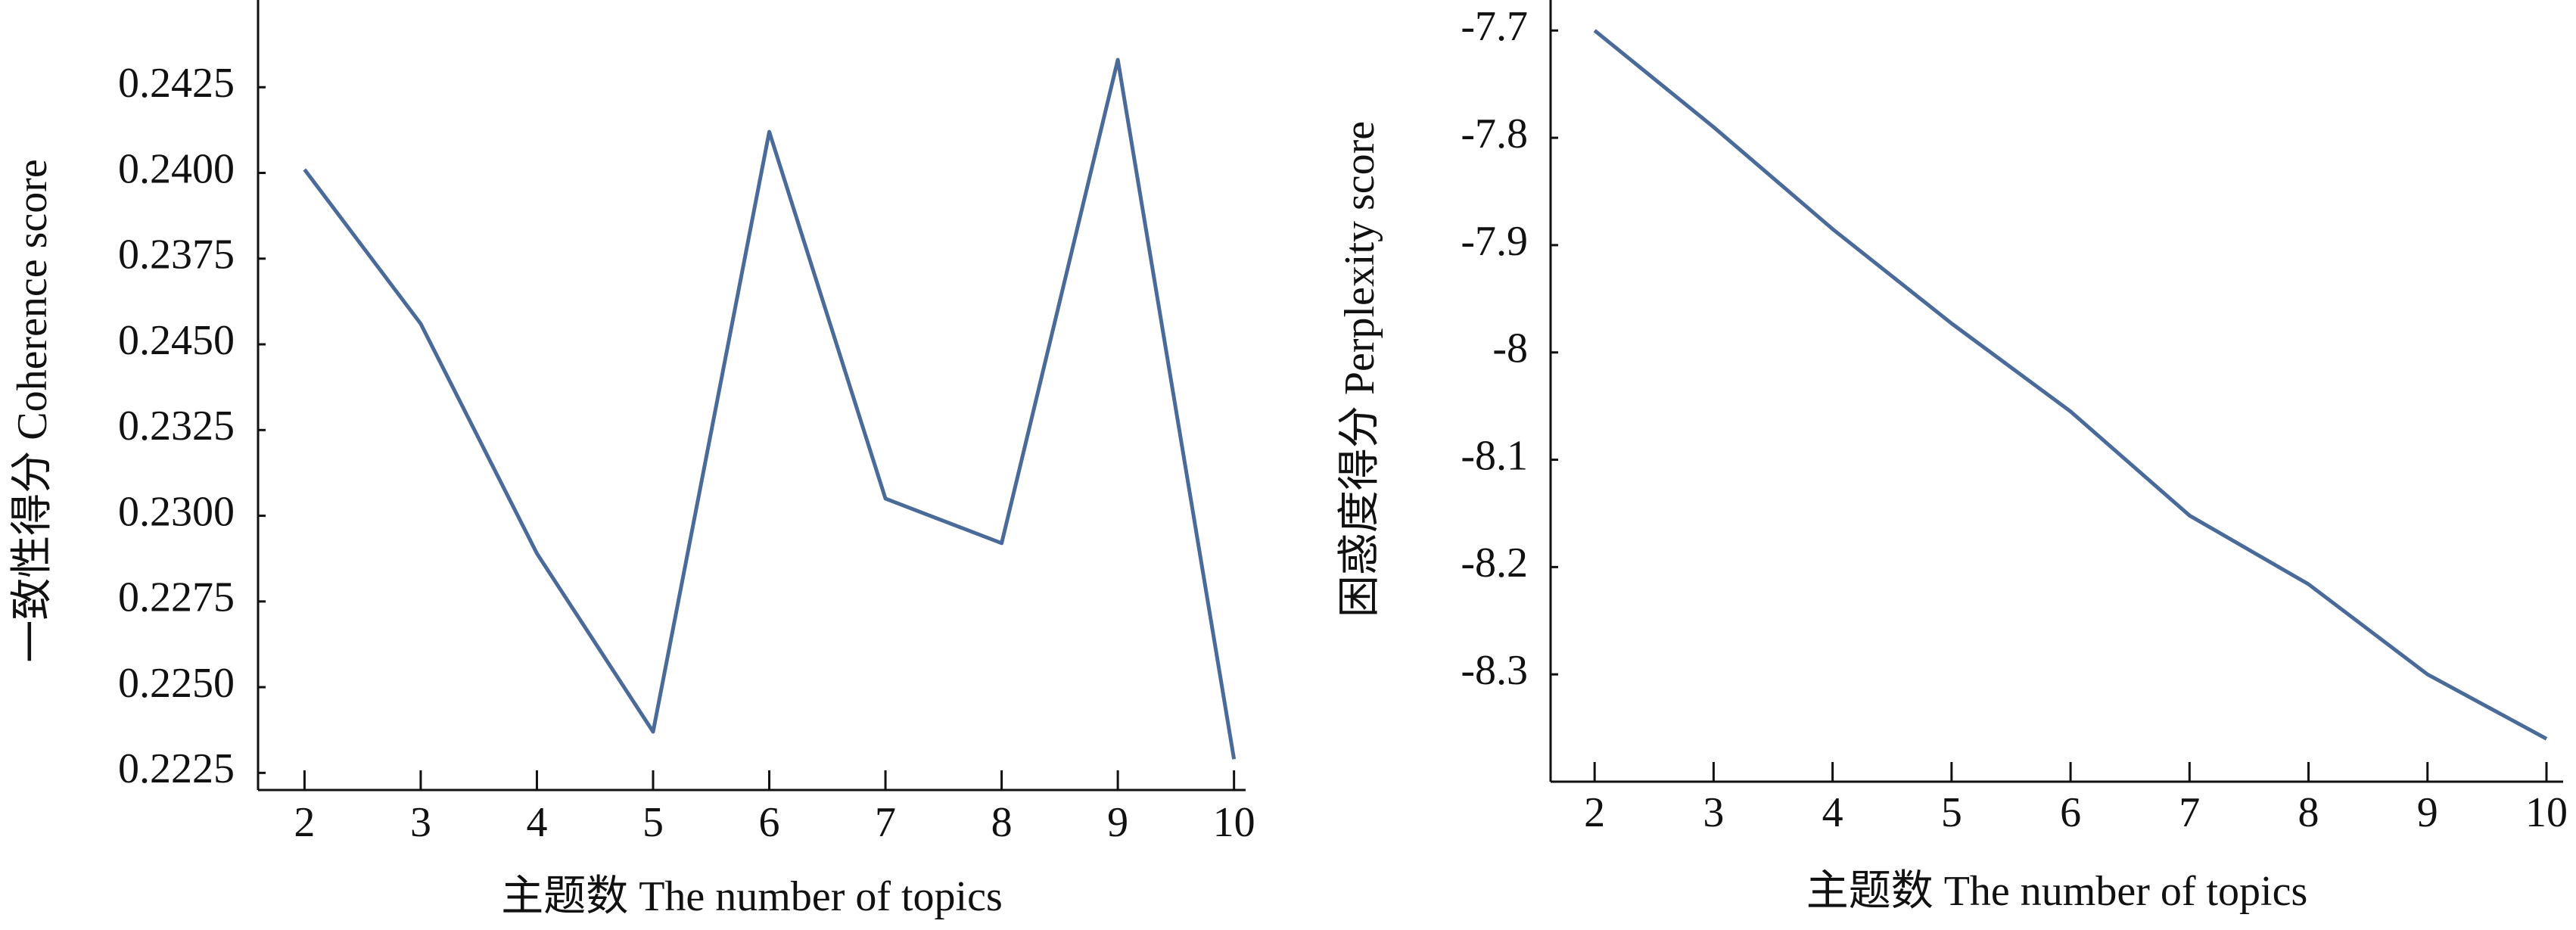 This screenshot has height=930, width=2576. What do you see at coordinates (176, 683) in the screenshot?
I see `y-tick-label: 0.2250` at bounding box center [176, 683].